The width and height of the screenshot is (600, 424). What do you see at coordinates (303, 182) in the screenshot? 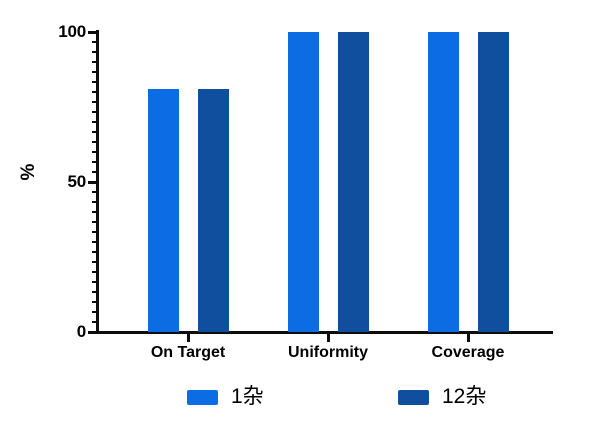
I see `bar-uniformity-1杂` at bounding box center [303, 182].